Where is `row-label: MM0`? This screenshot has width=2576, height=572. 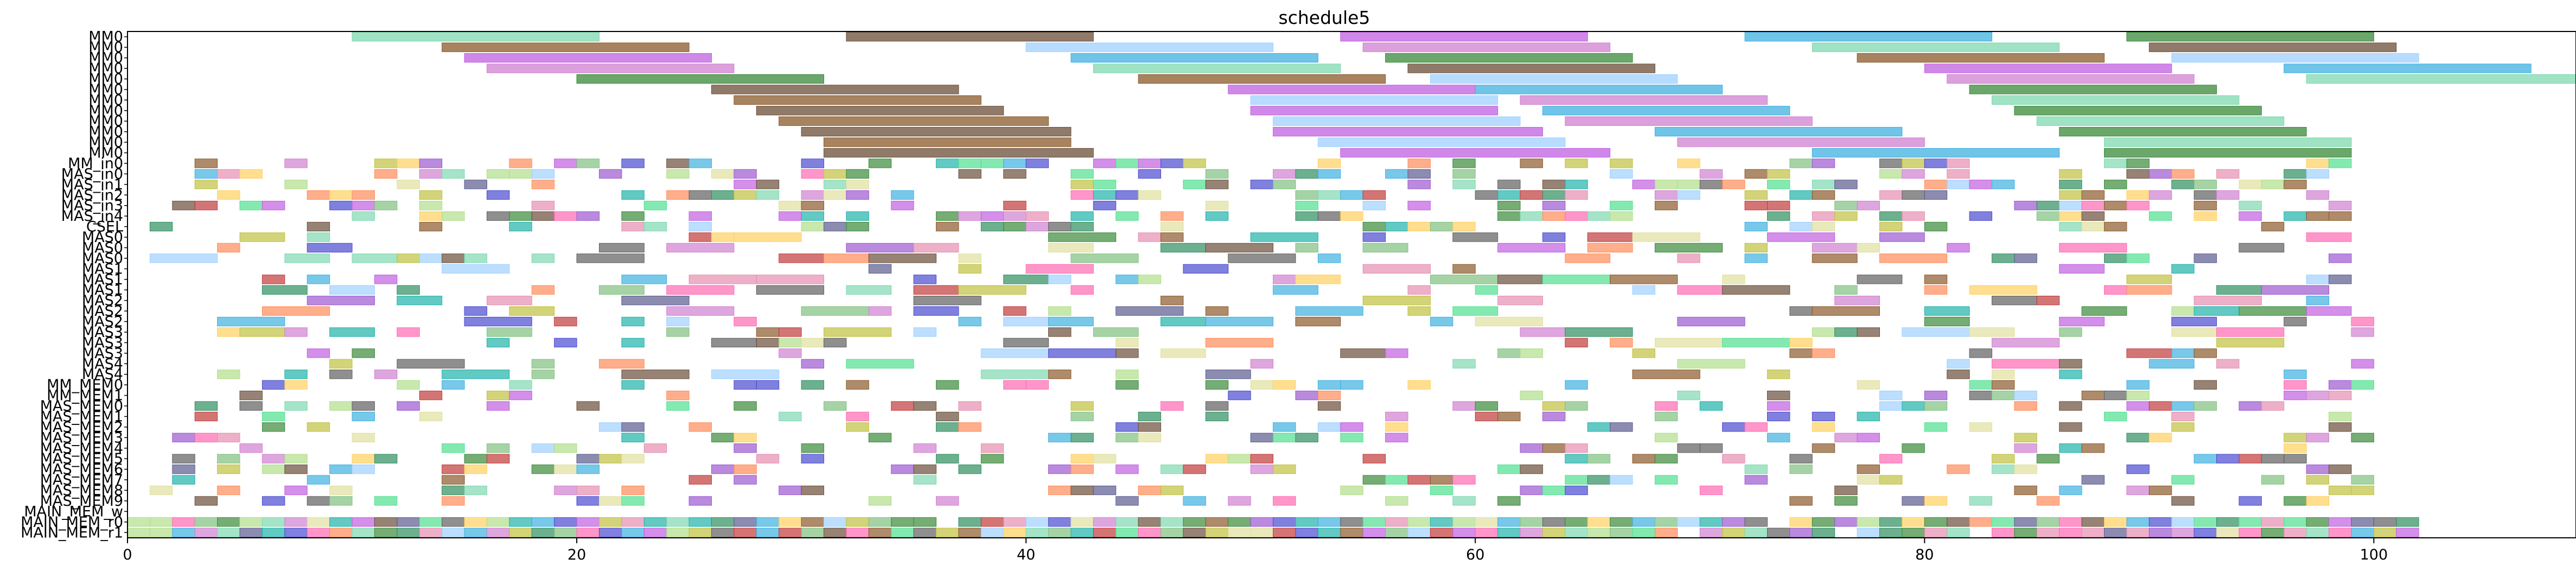
row-label: MM0 is located at coordinates (105, 111).